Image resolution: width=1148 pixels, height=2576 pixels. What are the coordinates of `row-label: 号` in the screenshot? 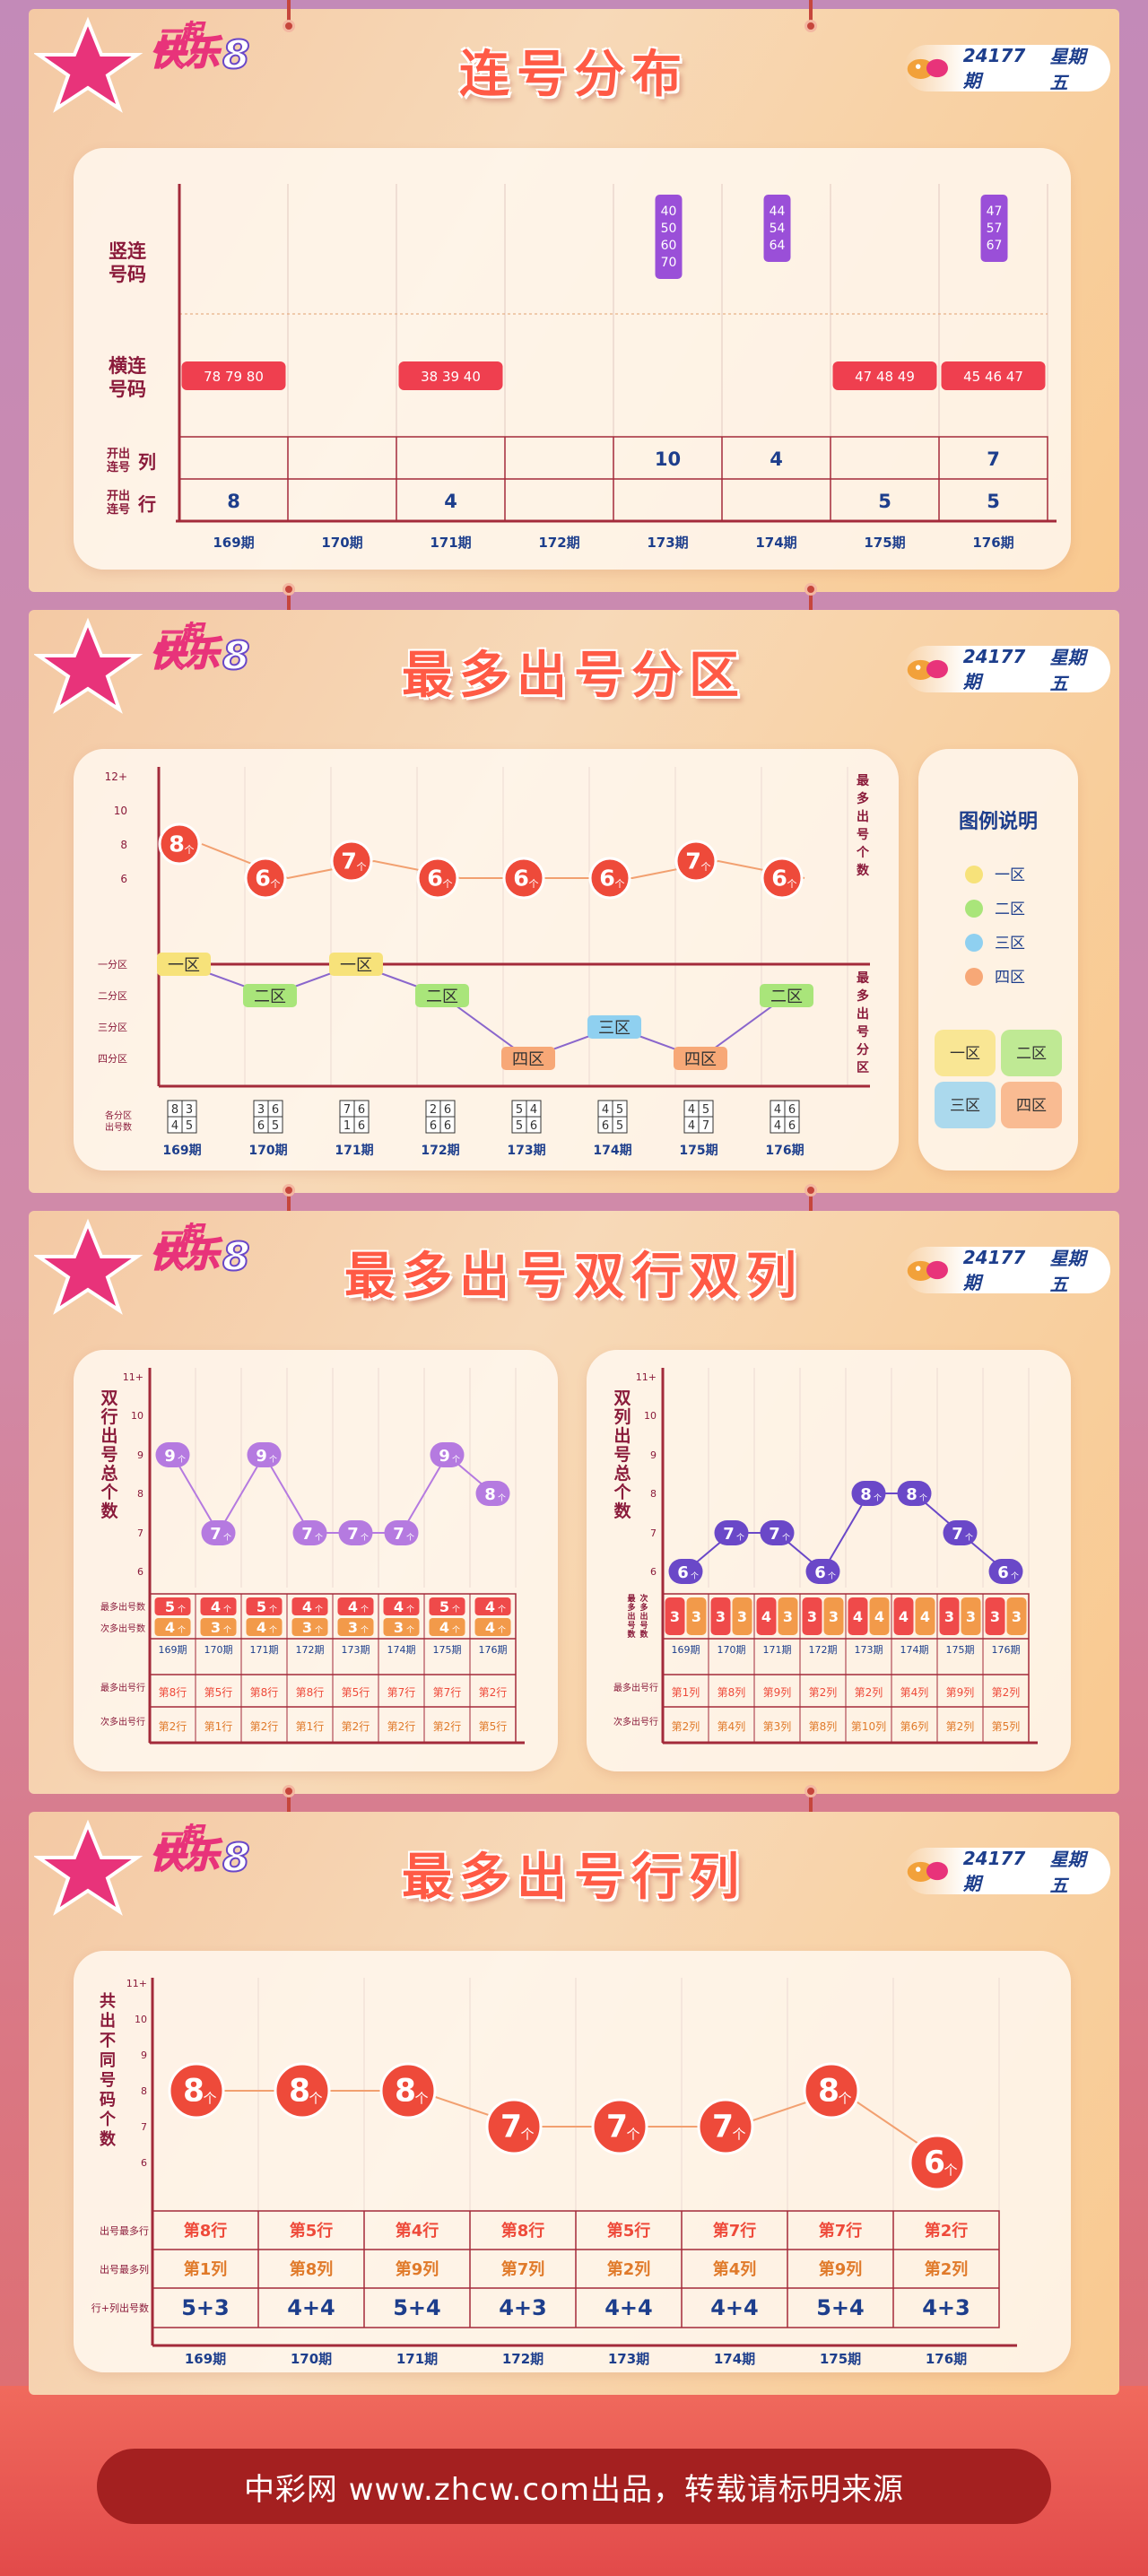 It's located at (643, 1626).